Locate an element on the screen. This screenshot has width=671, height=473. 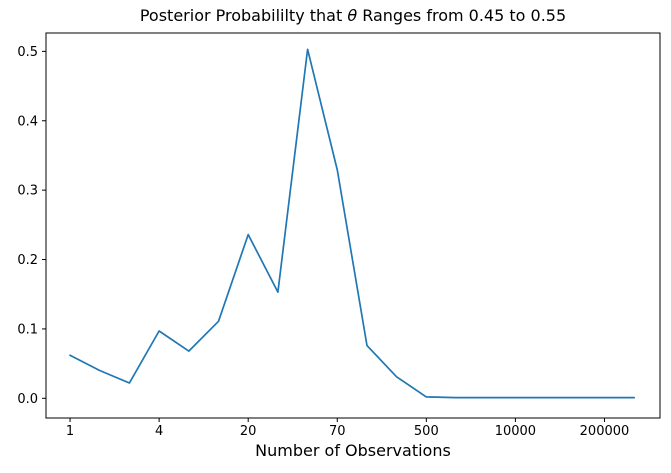
x-tick-label: 1 is located at coordinates (70, 431).